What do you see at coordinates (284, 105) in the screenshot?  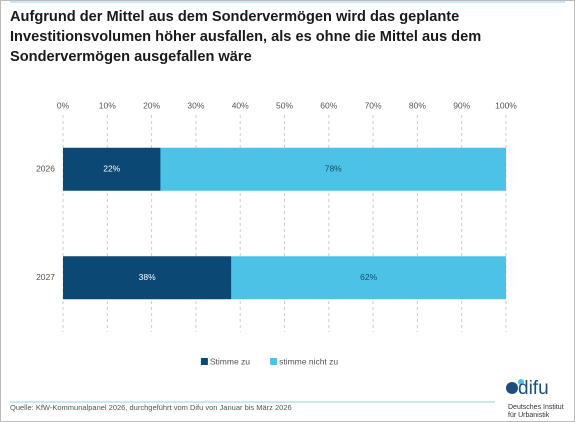 I see `x-tick-label: 50%` at bounding box center [284, 105].